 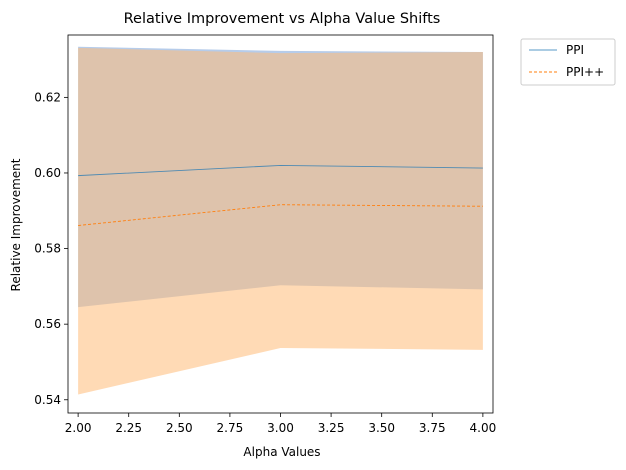 I want to click on x-axis-title: Alpha Values, so click(x=281, y=452).